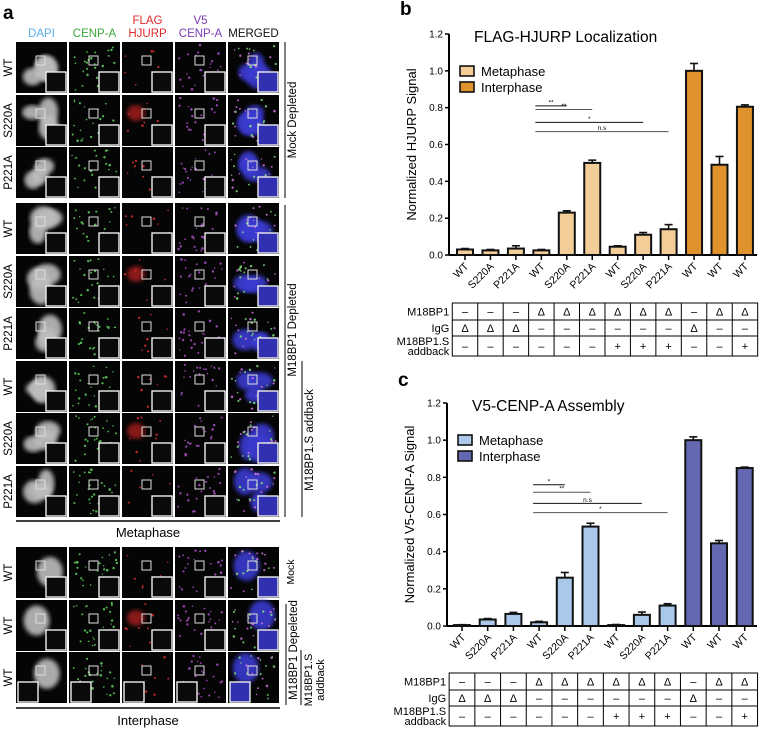  What do you see at coordinates (200, 281) in the screenshot?
I see `micrograph-v5-cenpa` at bounding box center [200, 281].